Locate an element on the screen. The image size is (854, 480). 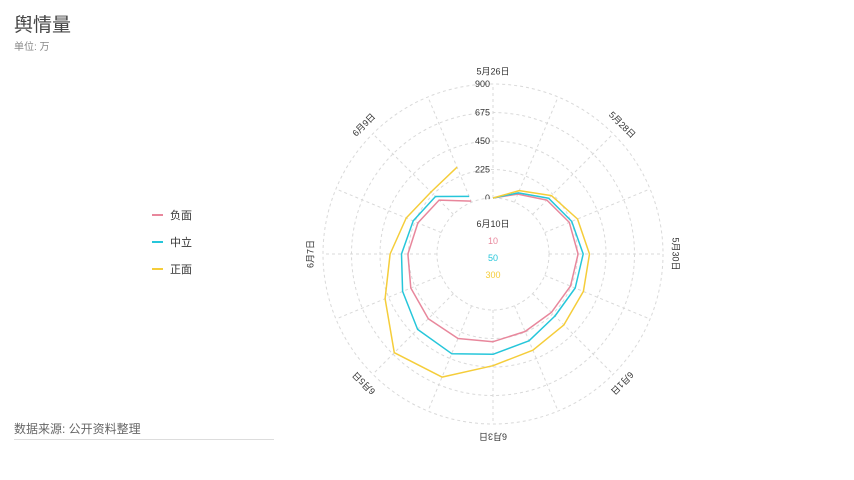
chart-title: 舆情量 is located at coordinates (43, 25).